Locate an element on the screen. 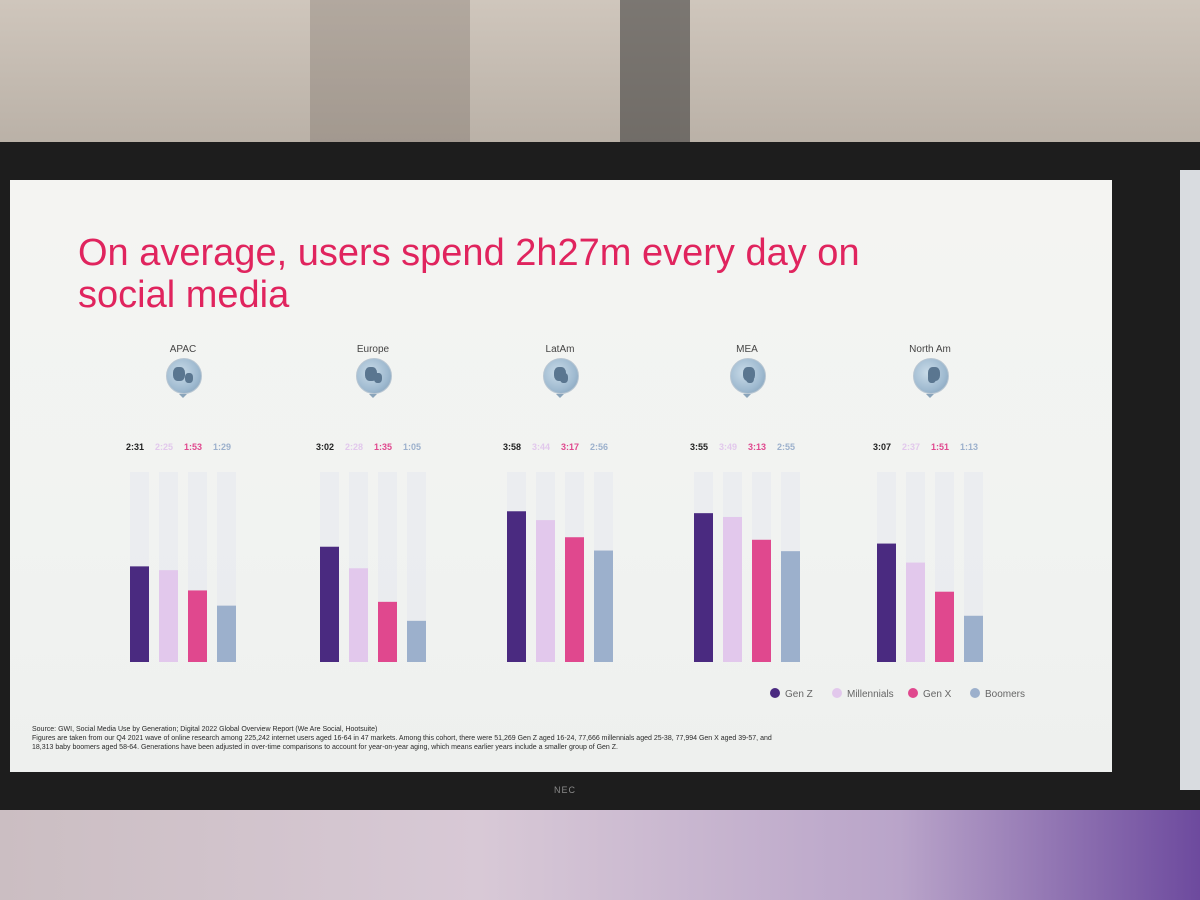 This screenshot has width=1200, height=900. adjacent-screen is located at coordinates (1190, 480).